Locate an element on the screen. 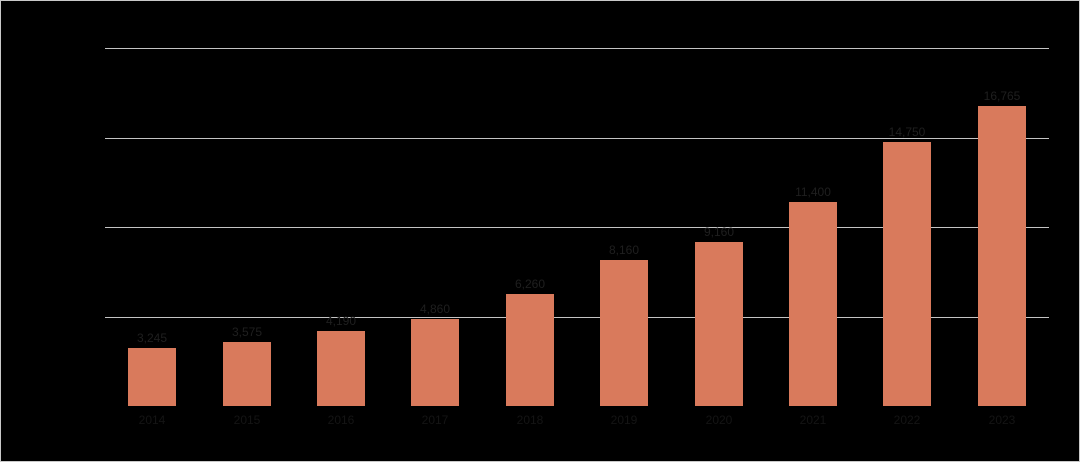 The height and width of the screenshot is (462, 1080). x-axis-tick-label: 2020 is located at coordinates (719, 420).